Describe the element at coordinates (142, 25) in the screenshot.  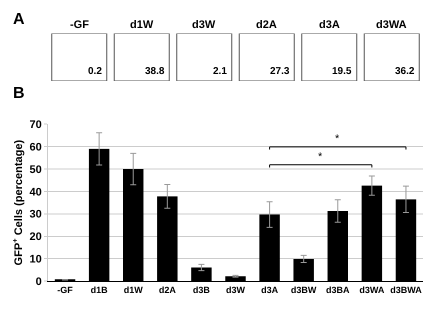
I see `category-label: d1W` at that location.